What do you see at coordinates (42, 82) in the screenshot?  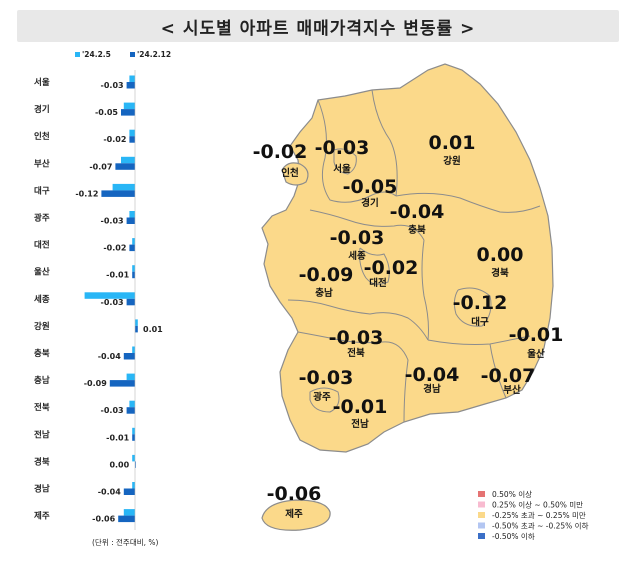 I see `category-label: 서울` at bounding box center [42, 82].